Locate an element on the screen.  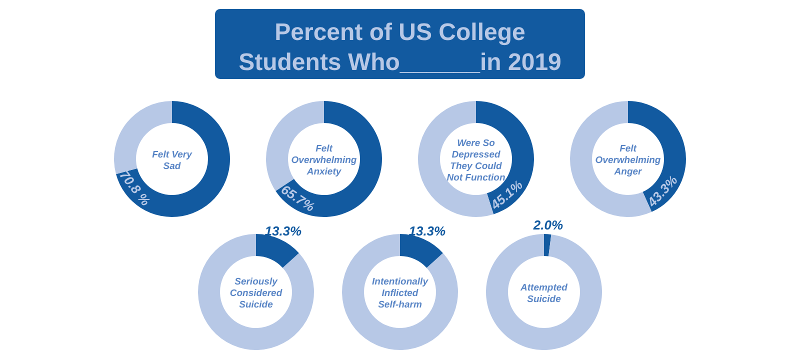
text: Felt Very Sad is located at coordinates (172, 160).